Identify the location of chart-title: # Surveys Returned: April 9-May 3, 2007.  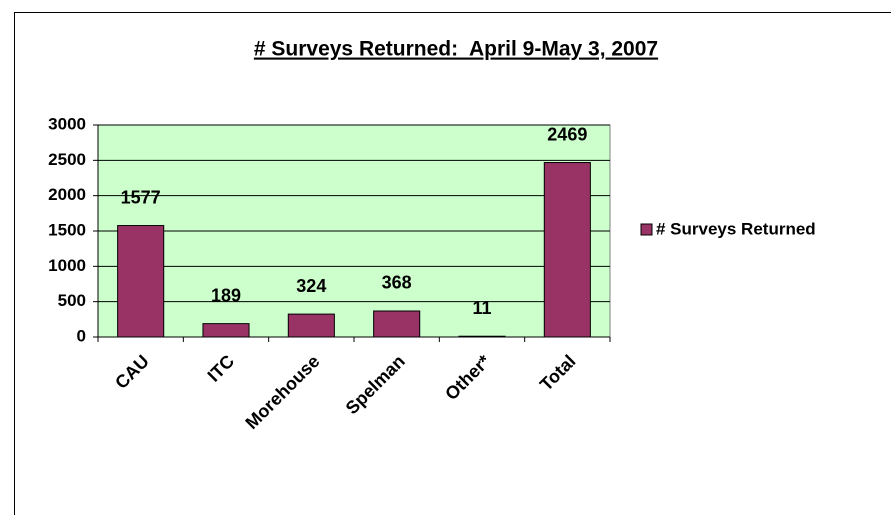
(456, 49).